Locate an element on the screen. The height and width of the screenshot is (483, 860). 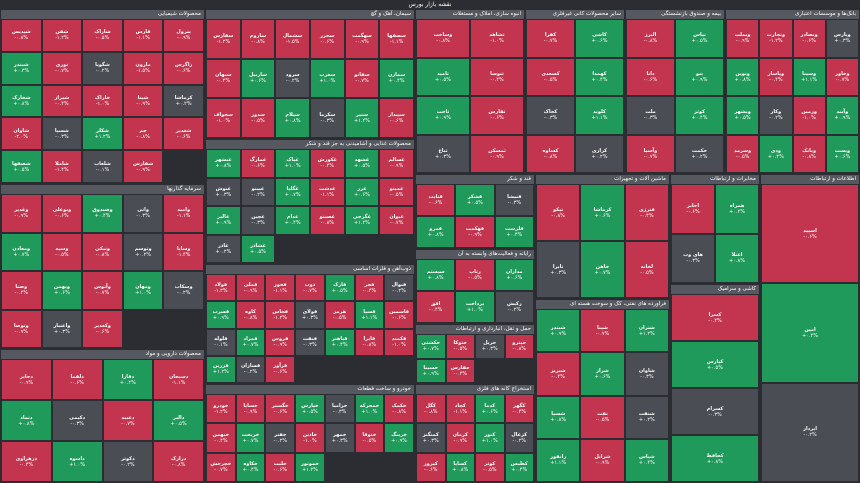
stock-tile: فاسمین -۰.۶% is located at coordinates (399, 315).